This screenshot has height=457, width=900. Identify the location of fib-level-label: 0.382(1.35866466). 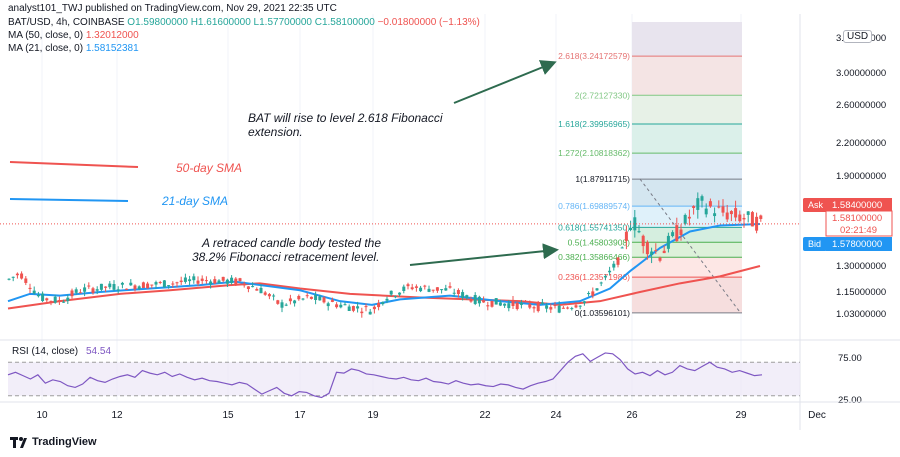
(594, 257).